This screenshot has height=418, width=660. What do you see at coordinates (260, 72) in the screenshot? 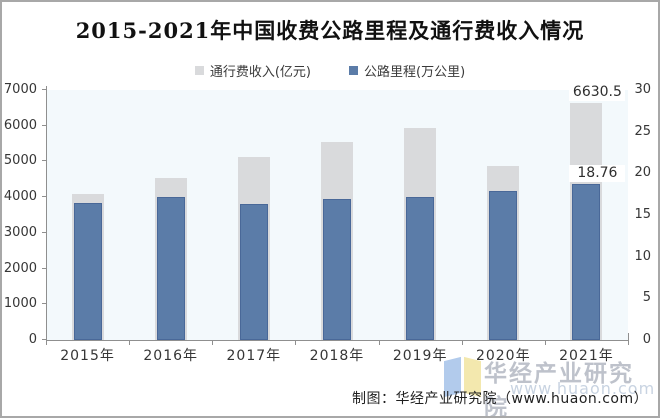
I see `legend-label: 通行费收入(亿元)` at bounding box center [260, 72].